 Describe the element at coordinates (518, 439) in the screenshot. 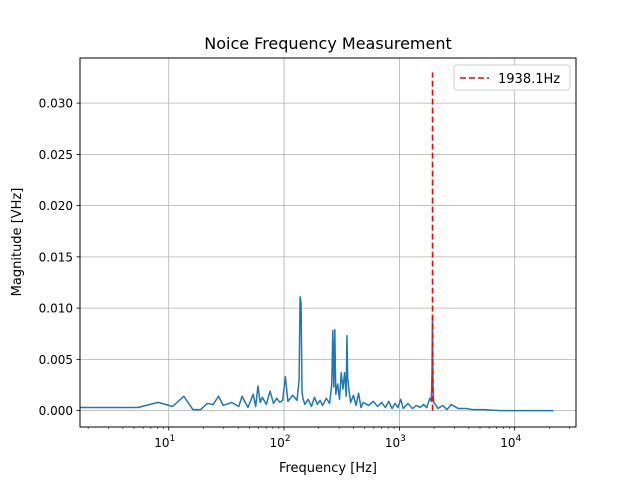

I see `x-tick-label-exponent: 4` at that location.